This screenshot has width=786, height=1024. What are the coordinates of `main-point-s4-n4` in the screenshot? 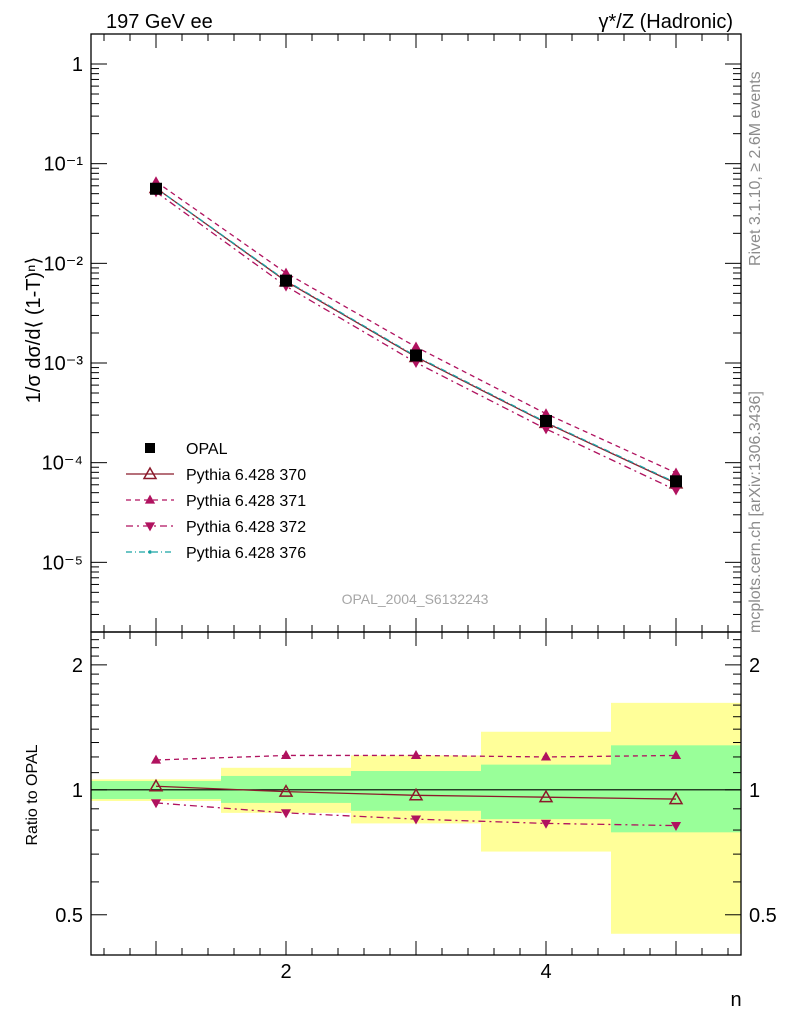 It's located at (546, 430).